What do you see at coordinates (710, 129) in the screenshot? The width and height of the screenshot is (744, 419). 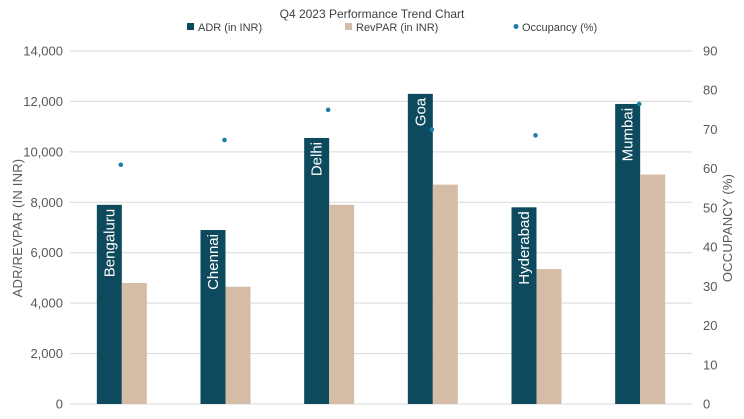 I see `right-axis-tick-label: 70` at bounding box center [710, 129].